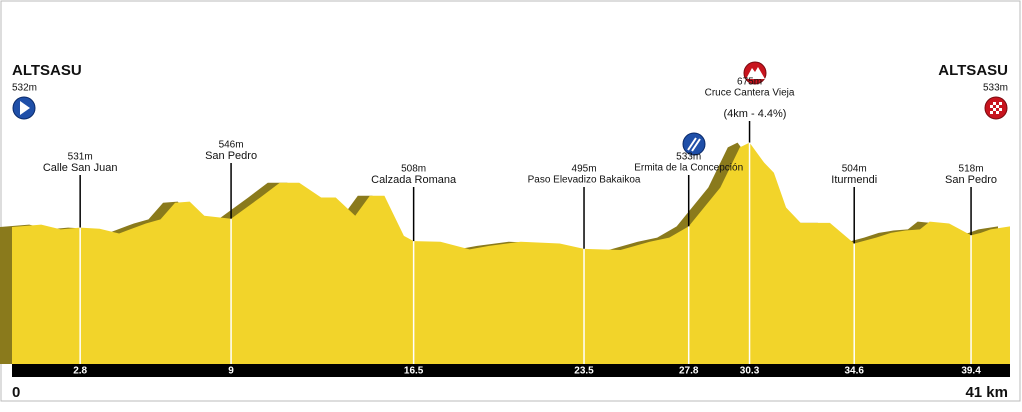  What do you see at coordinates (231, 371) in the screenshot?
I see `x-tick-label: 9` at bounding box center [231, 371].